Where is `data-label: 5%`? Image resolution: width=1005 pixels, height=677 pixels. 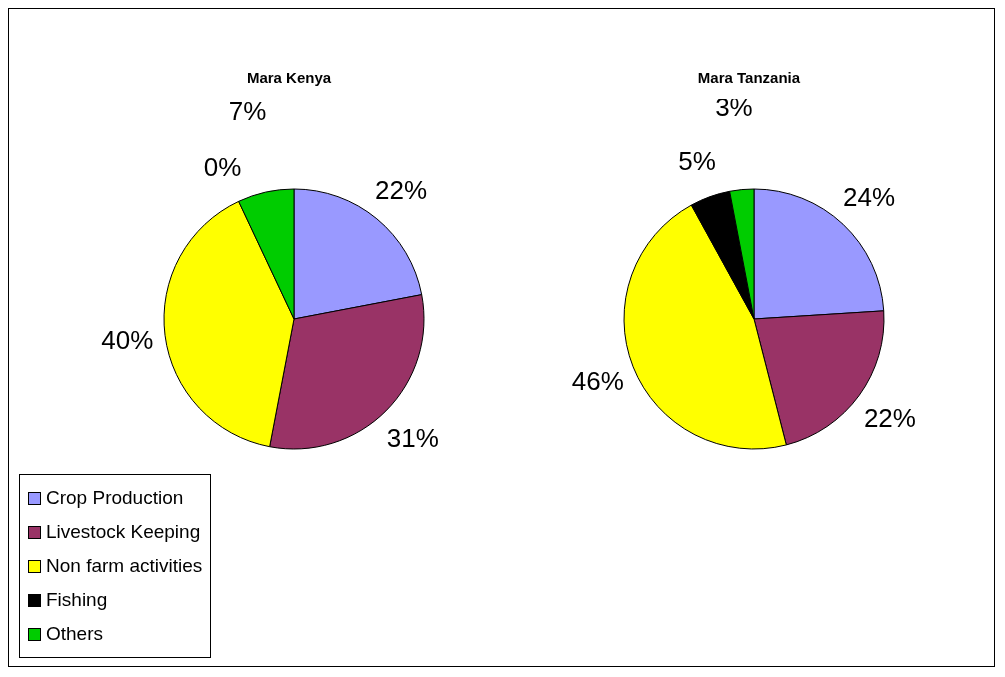 data-label: 5% is located at coordinates (697, 160).